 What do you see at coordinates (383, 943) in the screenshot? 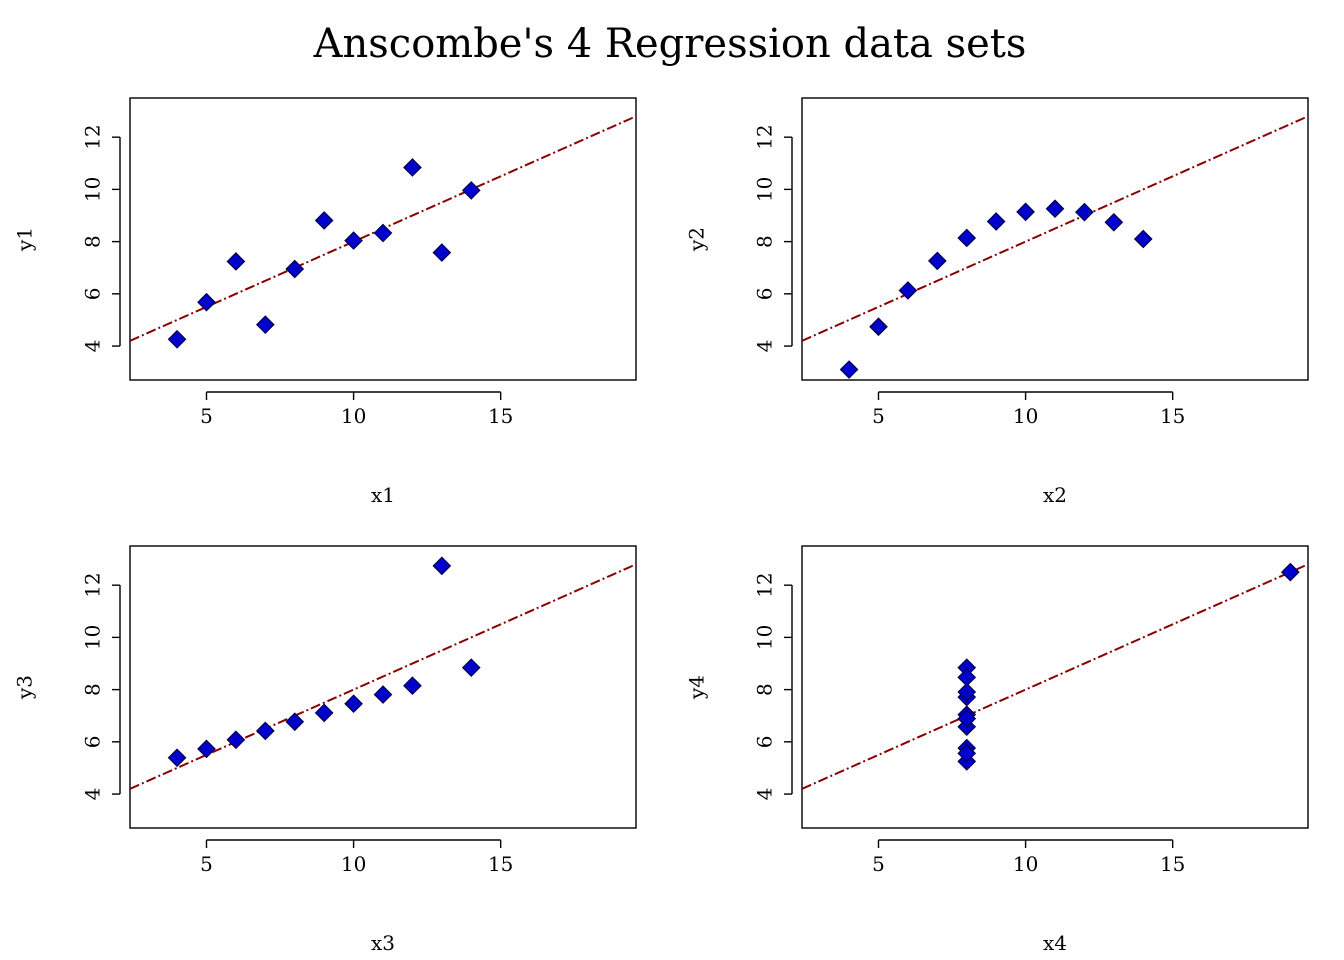
I see `x-axis-title: x3` at bounding box center [383, 943].